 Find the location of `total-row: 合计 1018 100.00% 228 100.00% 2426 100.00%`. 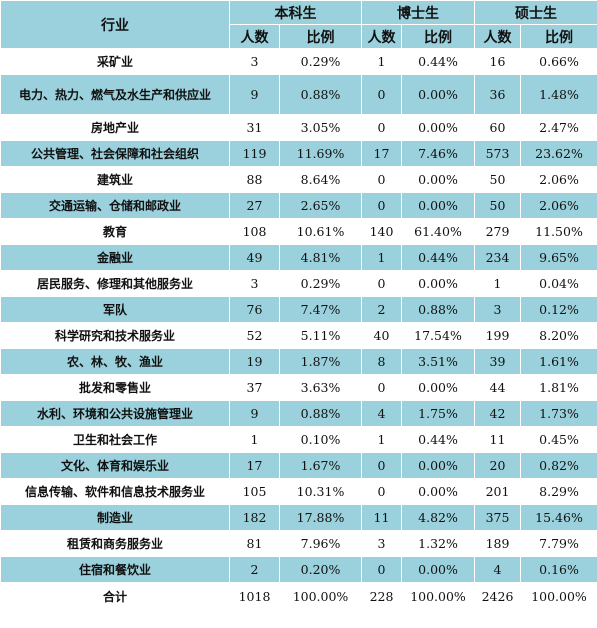

total-row: 合计 1018 100.00% 228 100.00% 2426 100.00% is located at coordinates (298, 596).